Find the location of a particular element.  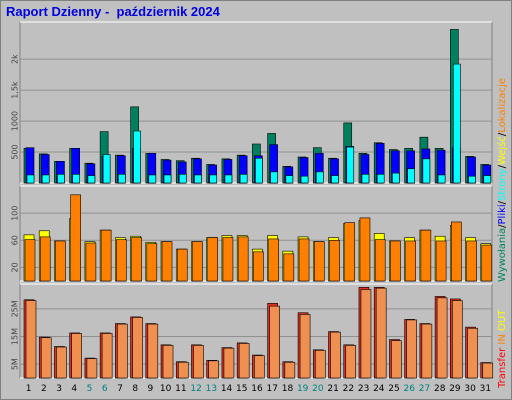

day-label: 8 is located at coordinates (135, 389).